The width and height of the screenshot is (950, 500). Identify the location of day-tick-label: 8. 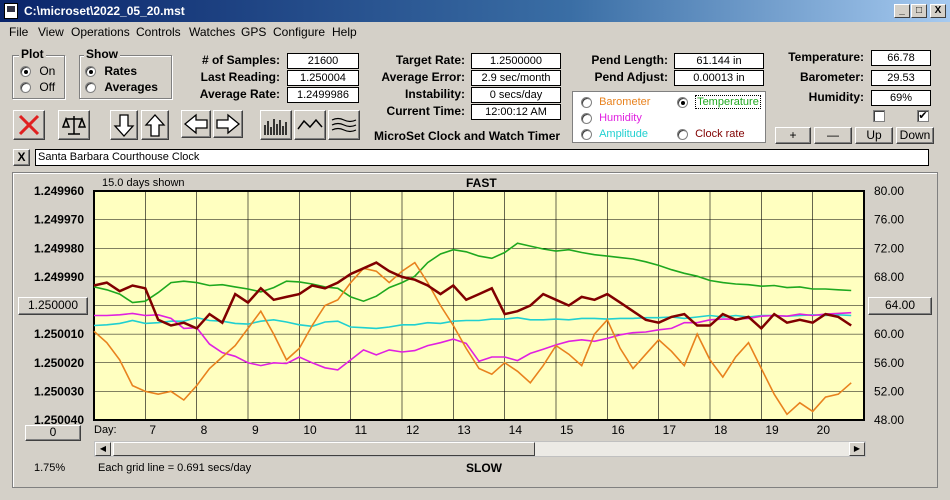
(204, 430).